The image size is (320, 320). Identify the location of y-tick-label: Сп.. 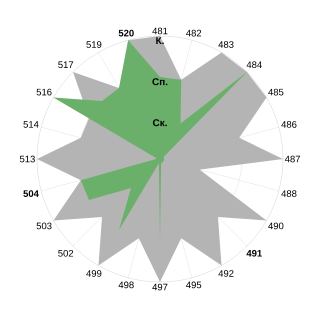
(160, 82).